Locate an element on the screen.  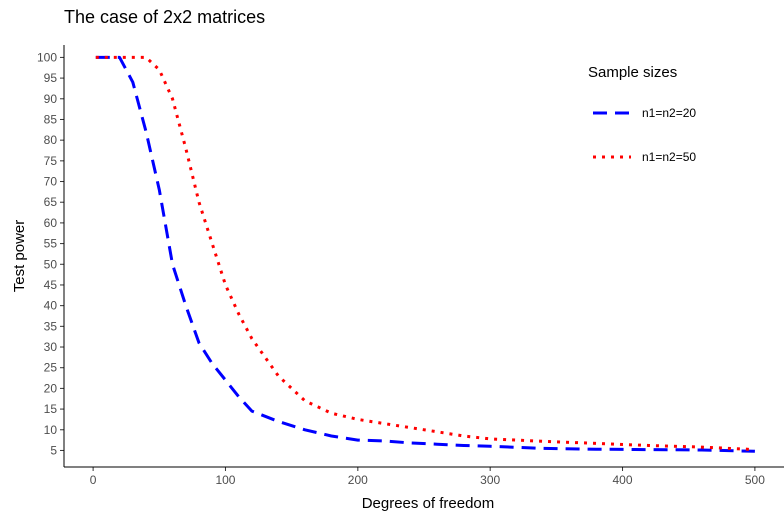
legend-label-series-1: n1=n2=20 is located at coordinates (669, 113).